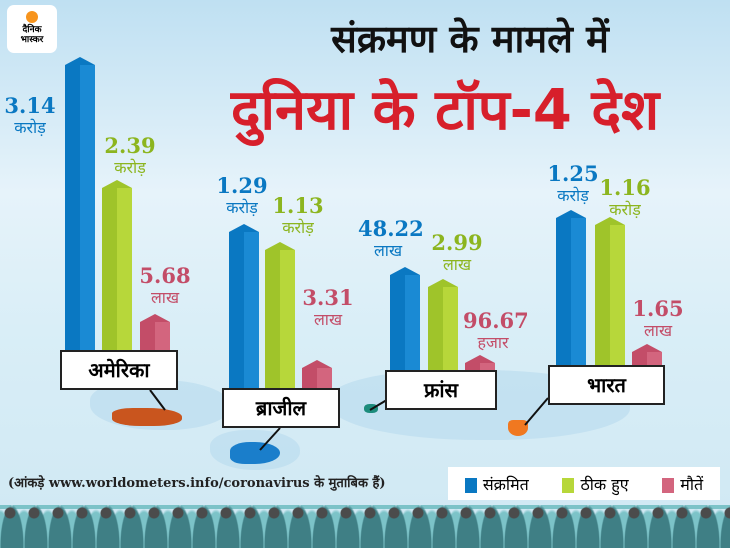 This screenshot has width=730, height=548. Describe the element at coordinates (391, 228) in the screenshot. I see `value: 48.22` at that location.